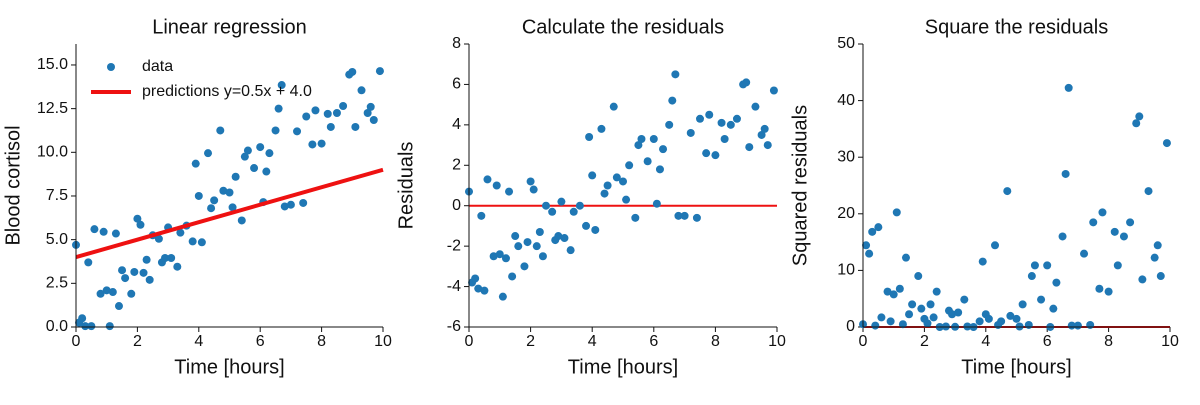 This screenshot has width=1200, height=405. Describe the element at coordinates (52, 108) in the screenshot. I see `y-tick-label: 12.5` at that location.